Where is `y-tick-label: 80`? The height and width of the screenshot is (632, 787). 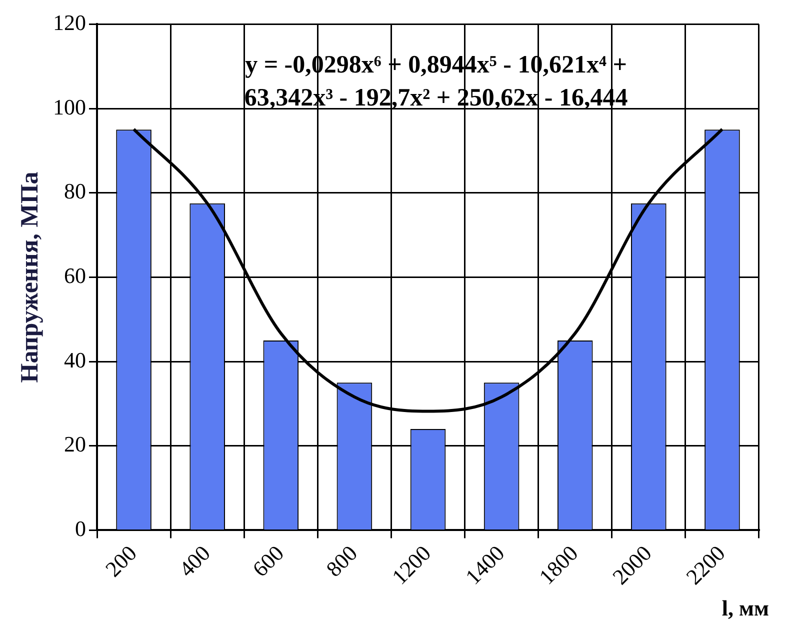 y-tick-label: 80 is located at coordinates (75, 191).